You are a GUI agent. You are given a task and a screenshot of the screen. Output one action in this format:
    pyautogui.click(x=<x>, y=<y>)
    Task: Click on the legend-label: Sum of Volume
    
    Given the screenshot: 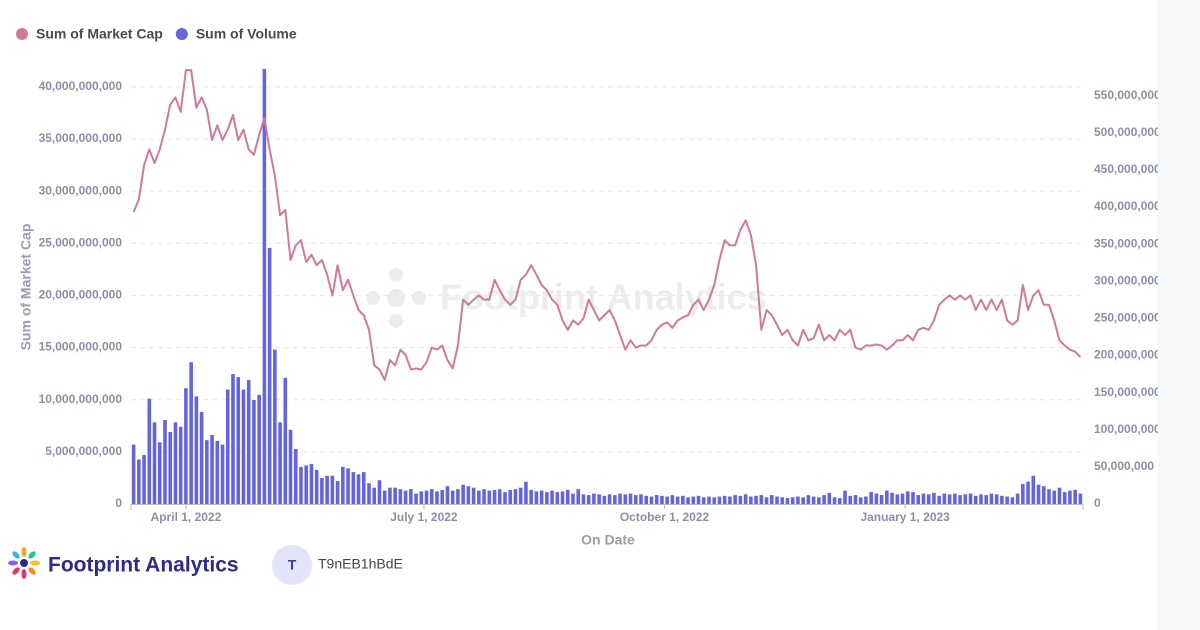 What is the action you would take?
    pyautogui.click(x=246, y=34)
    